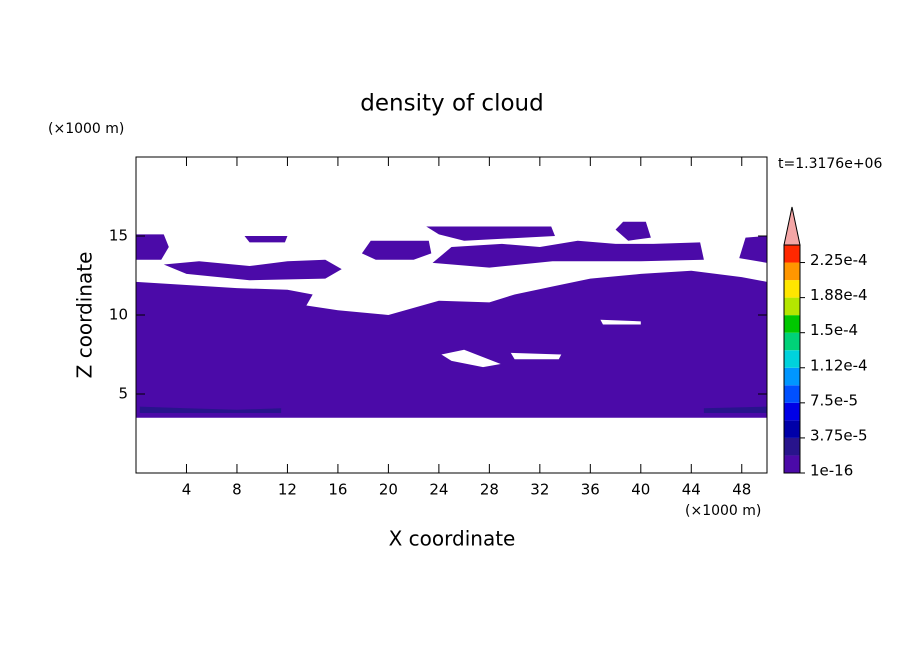  Describe the element at coordinates (187, 490) in the screenshot. I see `x-tick-label: 4` at that location.